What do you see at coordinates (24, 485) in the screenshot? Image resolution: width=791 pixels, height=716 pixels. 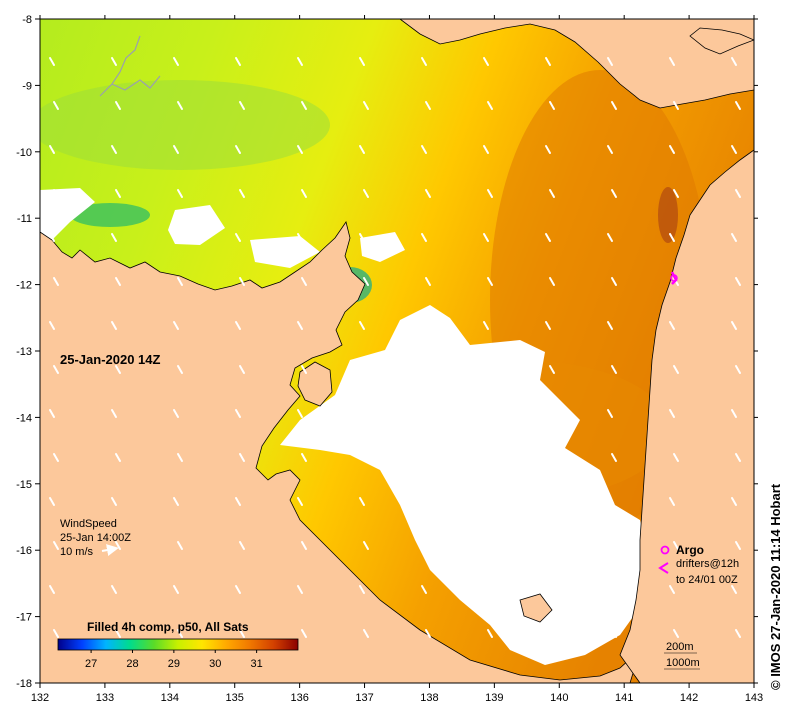 I see `y-tick-label: -15` at bounding box center [24, 485].